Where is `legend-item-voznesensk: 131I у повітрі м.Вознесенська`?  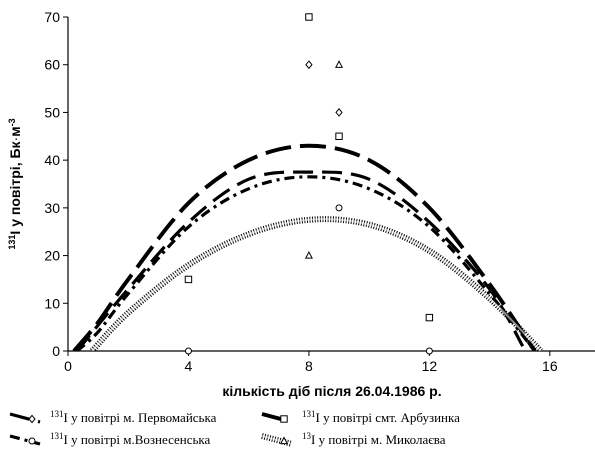
legend-item-voznesensk: 131I у повітрі м.Вознесенська is located at coordinates (110, 439).